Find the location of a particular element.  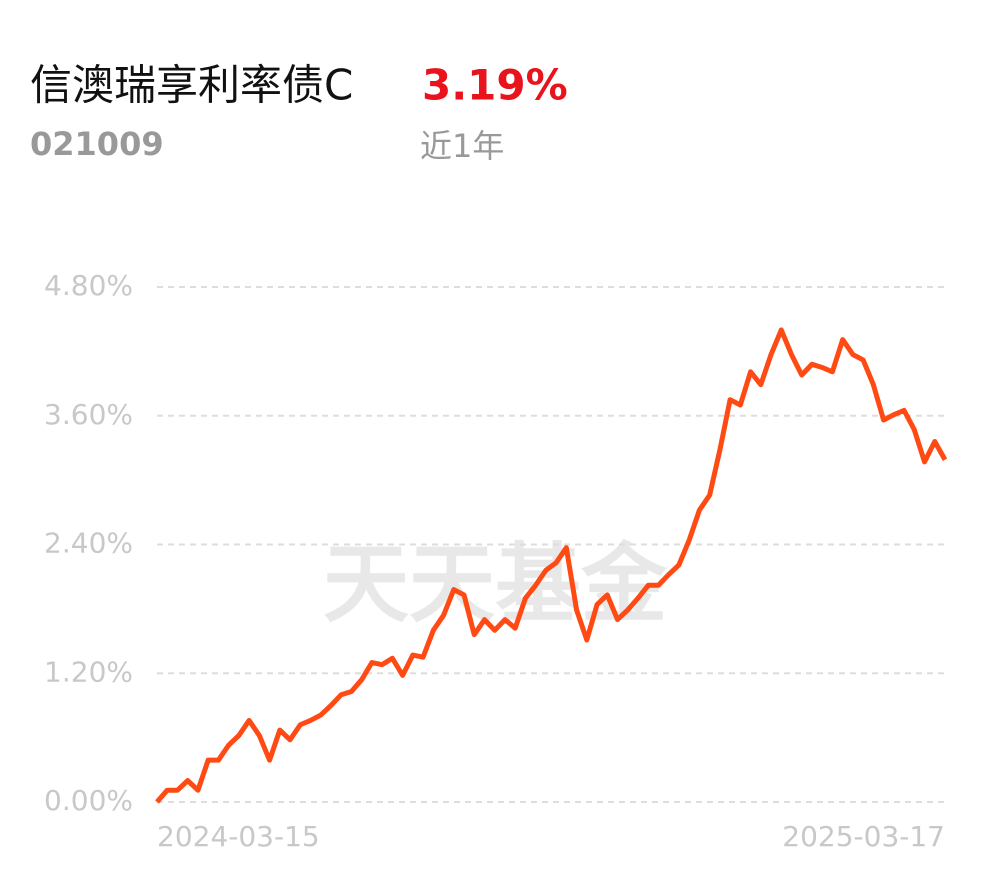

x-tick-label: 2024-03-15 is located at coordinates (238, 836).